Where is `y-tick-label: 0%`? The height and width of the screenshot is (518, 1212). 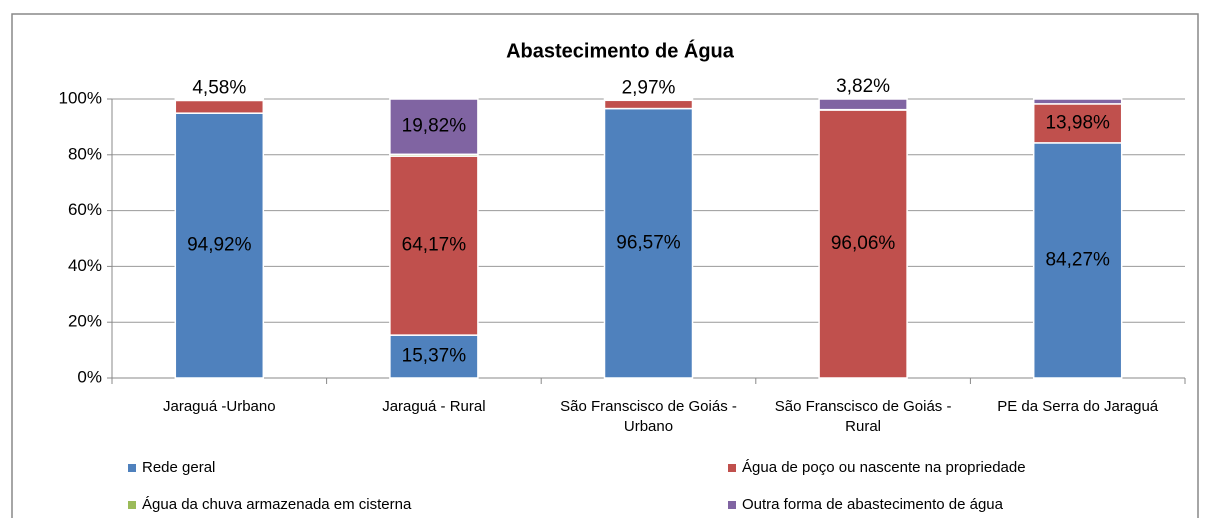
y-tick-label: 0% is located at coordinates (89, 376).